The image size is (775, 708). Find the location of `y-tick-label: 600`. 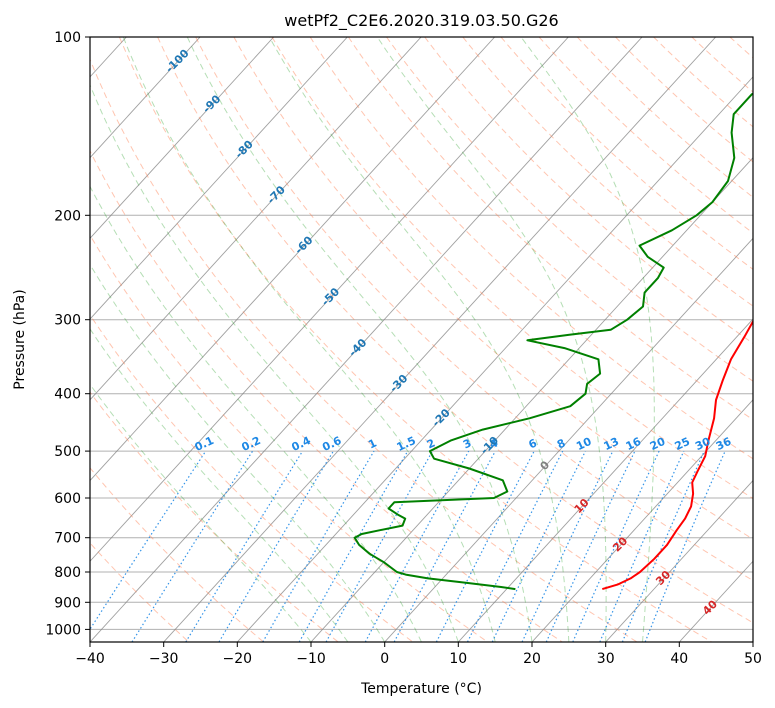

y-tick-label: 600 is located at coordinates (67, 499).